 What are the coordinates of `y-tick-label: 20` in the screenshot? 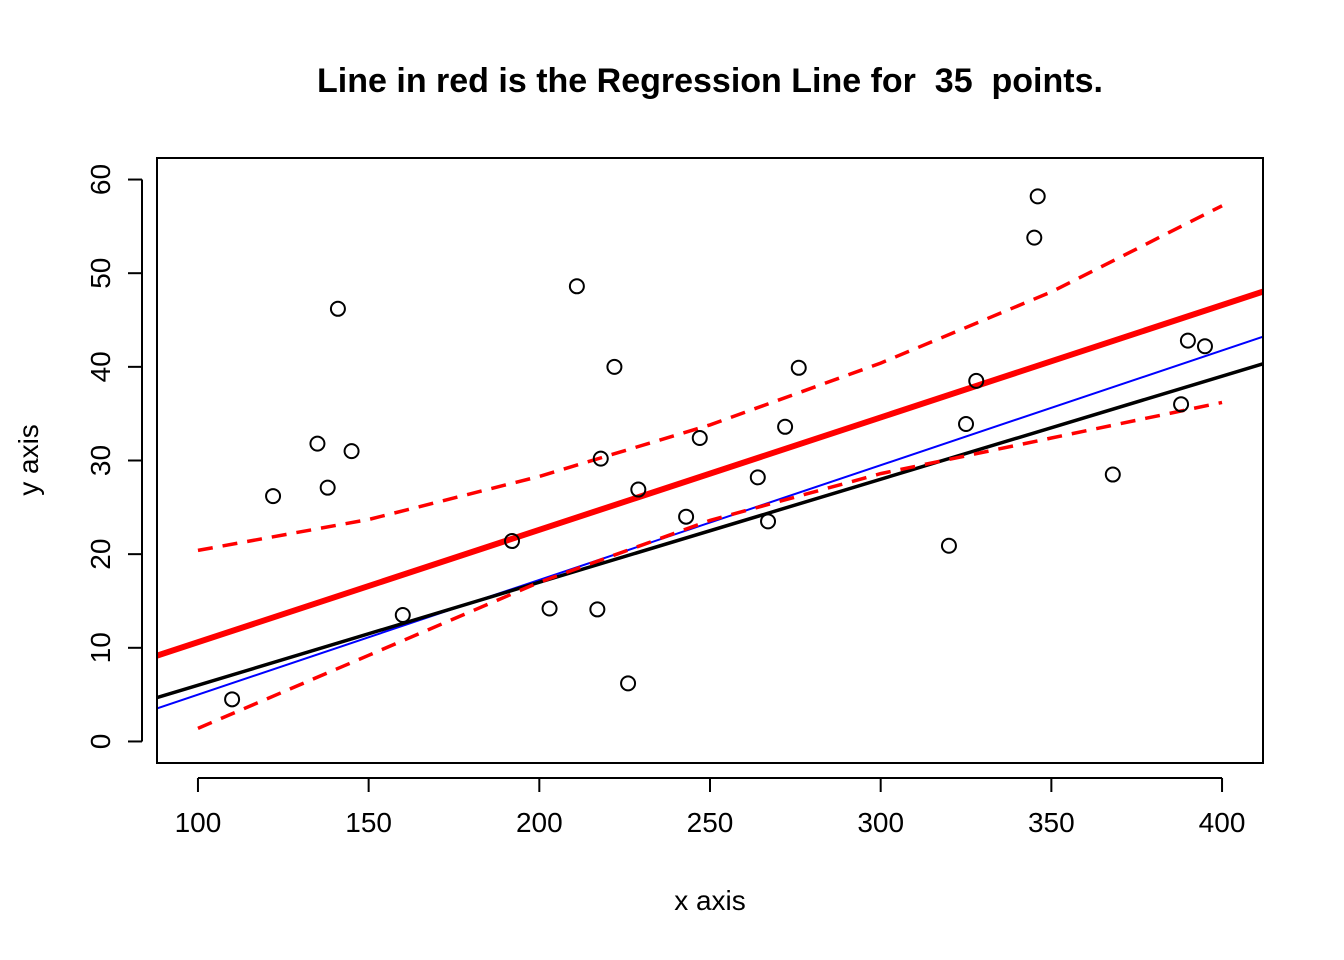 It's located at (100, 554).